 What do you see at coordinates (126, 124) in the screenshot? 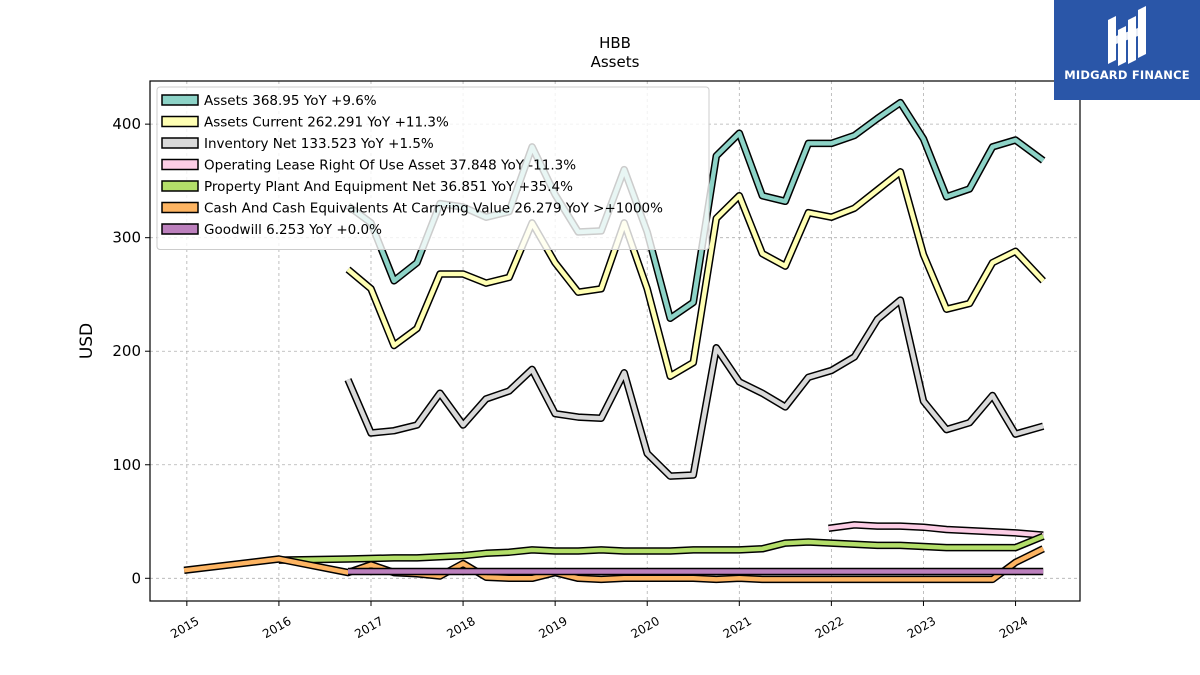
I see `y-tick-label: 400` at bounding box center [126, 124].